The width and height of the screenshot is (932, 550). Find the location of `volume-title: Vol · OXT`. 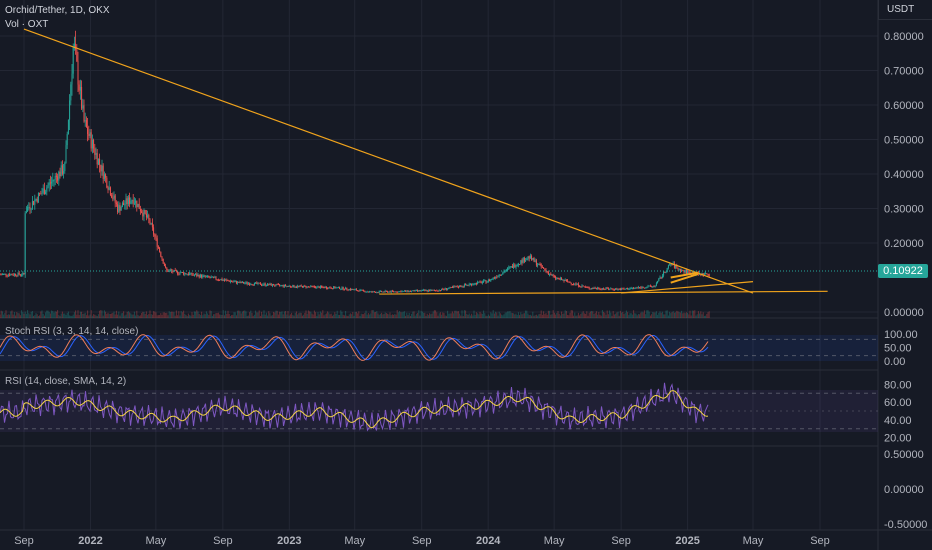

volume-title: Vol · OXT is located at coordinates (26, 24).